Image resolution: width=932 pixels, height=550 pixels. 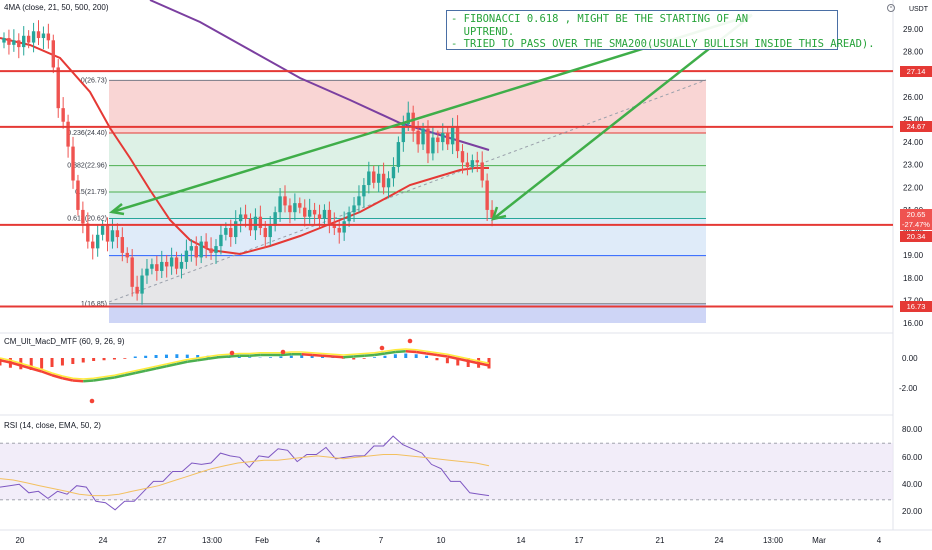 What do you see at coordinates (916, 127) in the screenshot?
I see `price-tag: 24.67` at bounding box center [916, 127].